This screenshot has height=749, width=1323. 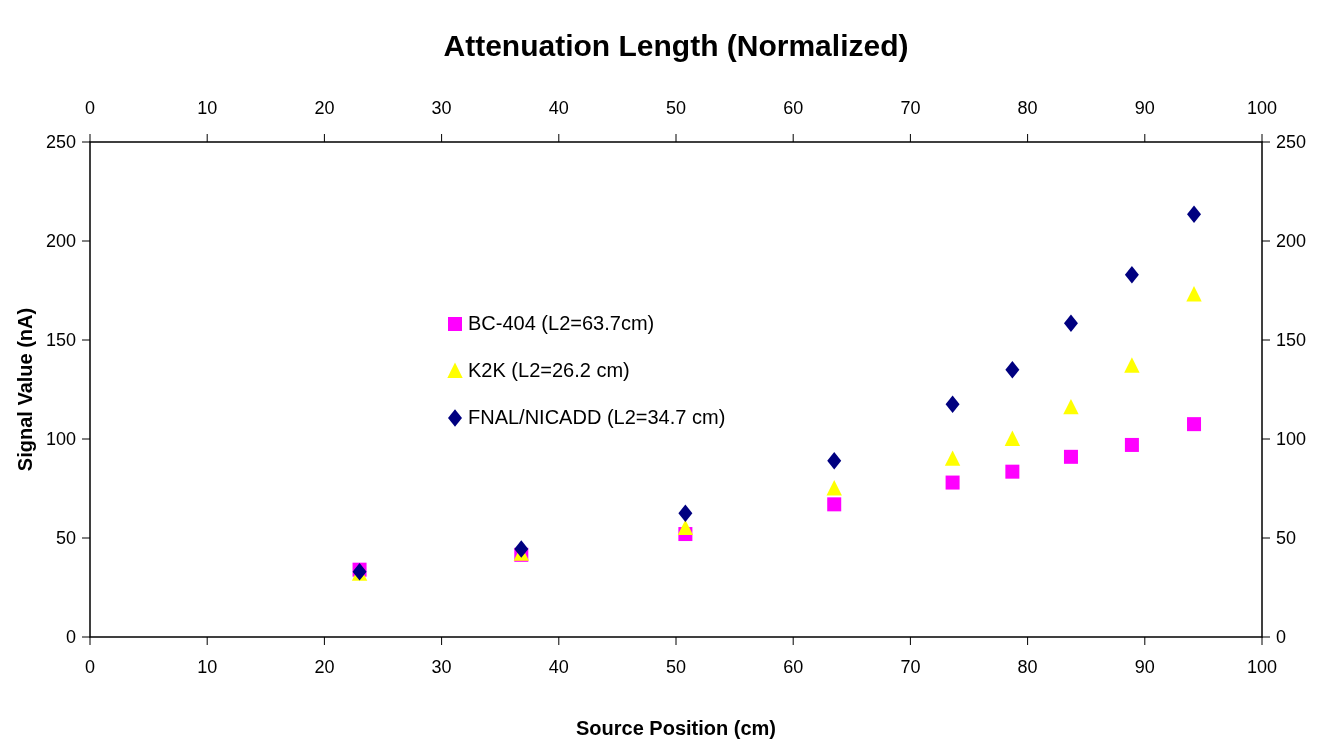 What do you see at coordinates (1262, 108) in the screenshot?
I see `x2-tick-label: 100` at bounding box center [1262, 108].